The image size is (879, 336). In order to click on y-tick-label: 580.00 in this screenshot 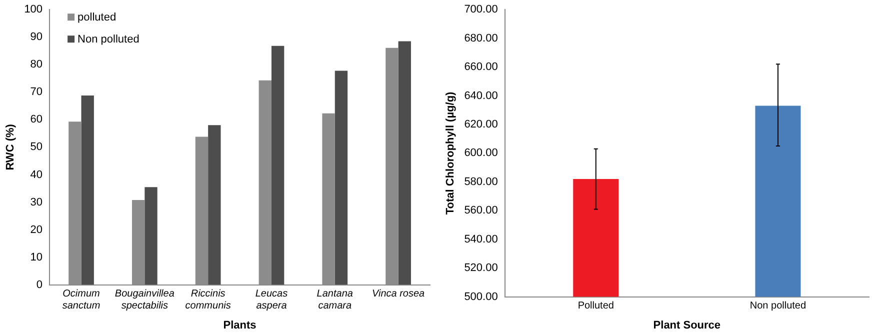, I will do `click(481, 182)`.